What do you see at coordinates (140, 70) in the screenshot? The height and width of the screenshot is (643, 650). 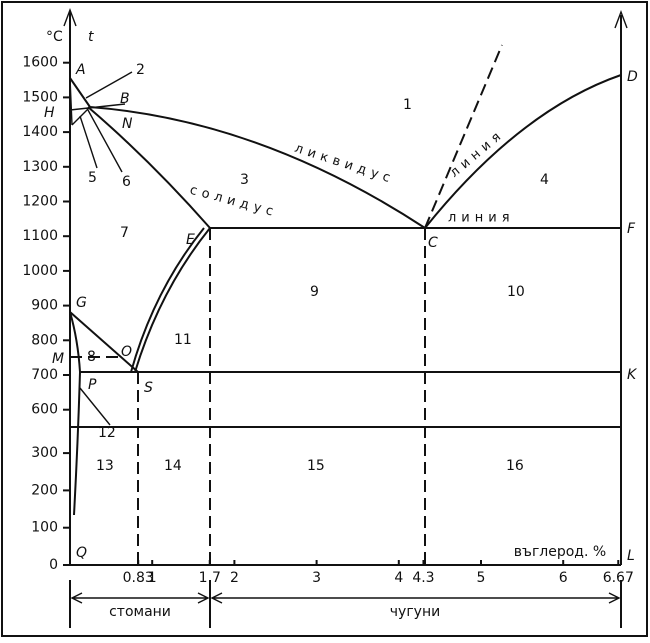 I see `label: 2` at bounding box center [140, 70].